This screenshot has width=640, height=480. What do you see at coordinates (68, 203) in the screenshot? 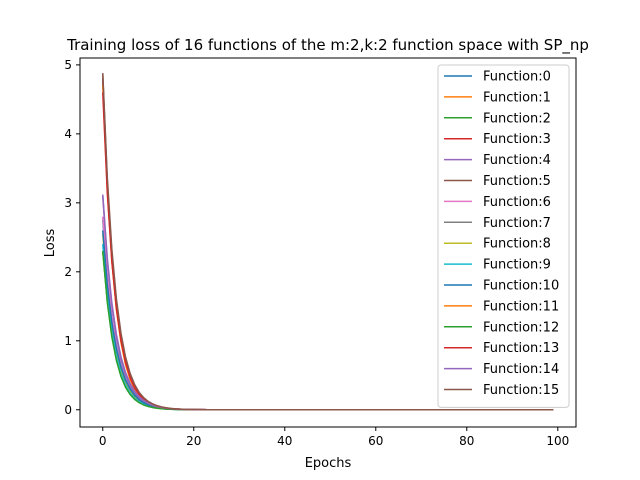
I see `y-tick-label: 3` at bounding box center [68, 203].